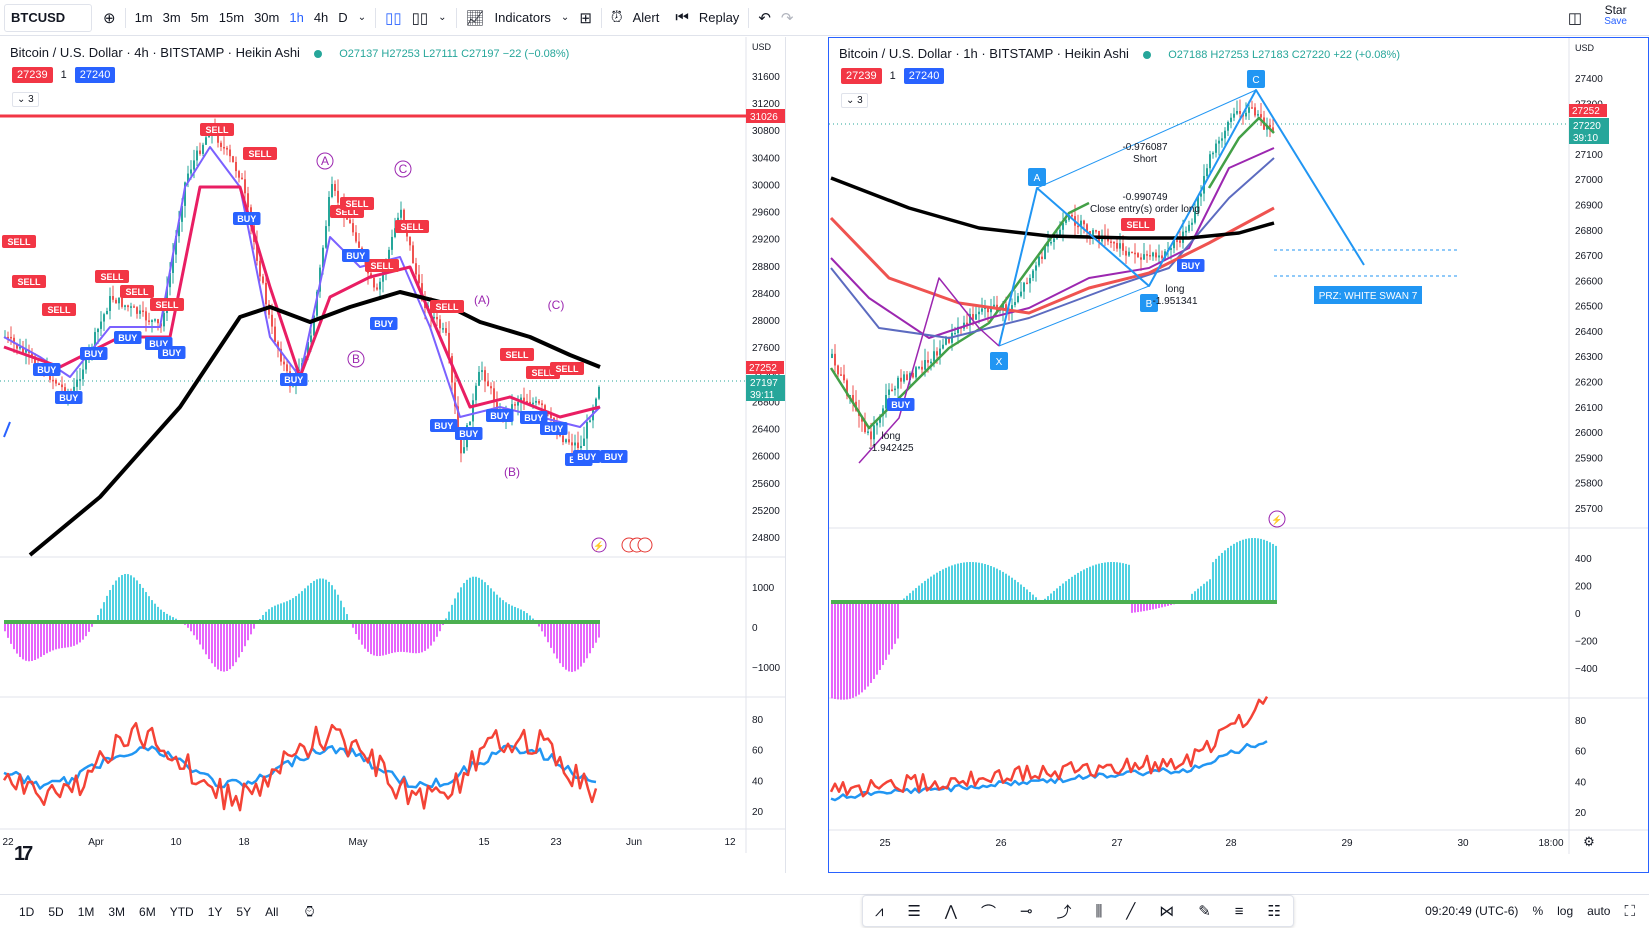 The image size is (1649, 928). What do you see at coordinates (393, 18) in the screenshot?
I see `bar-style-icon: ▯▯` at bounding box center [393, 18].